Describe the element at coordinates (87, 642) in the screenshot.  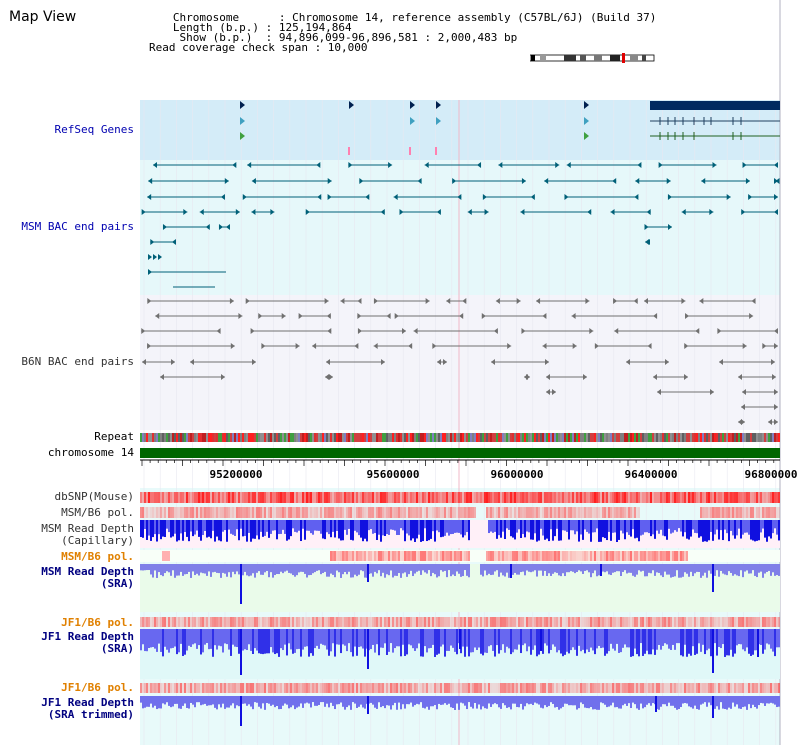
I see `jf1-read-depth-sra-label: JF1 Read Depth (SRA)` at that location.